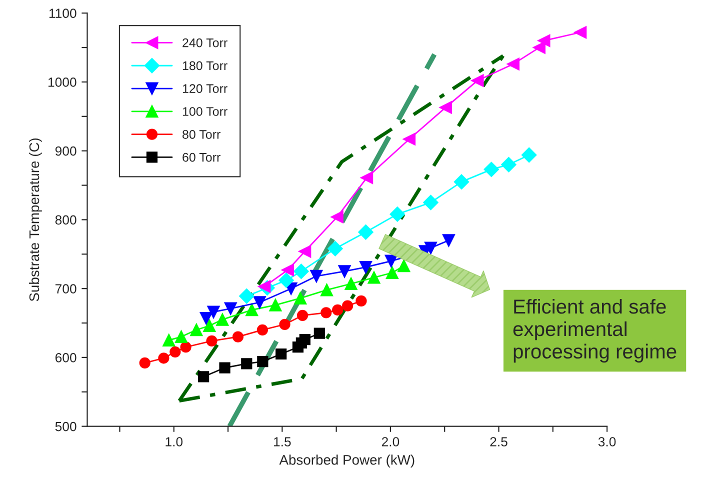  I want to click on legend-label: 100 Torr, so click(205, 111).